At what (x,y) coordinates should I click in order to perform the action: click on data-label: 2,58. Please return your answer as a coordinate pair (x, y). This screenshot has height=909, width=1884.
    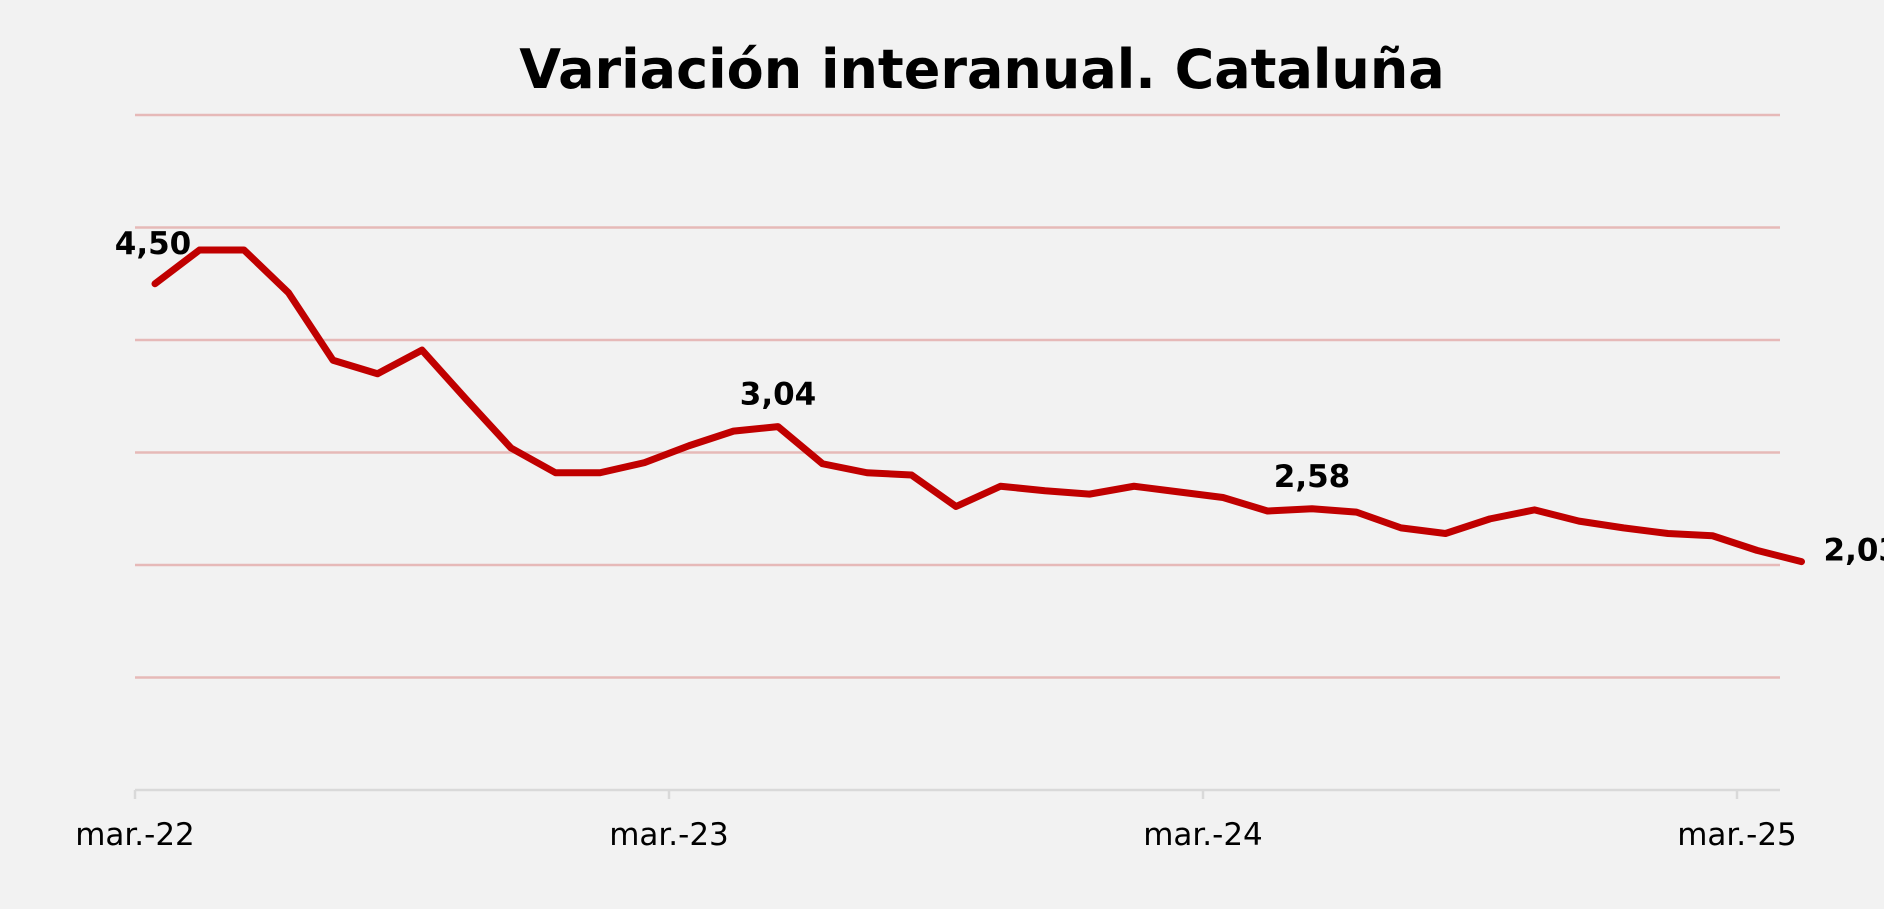
    Looking at the image, I should click on (1312, 477).